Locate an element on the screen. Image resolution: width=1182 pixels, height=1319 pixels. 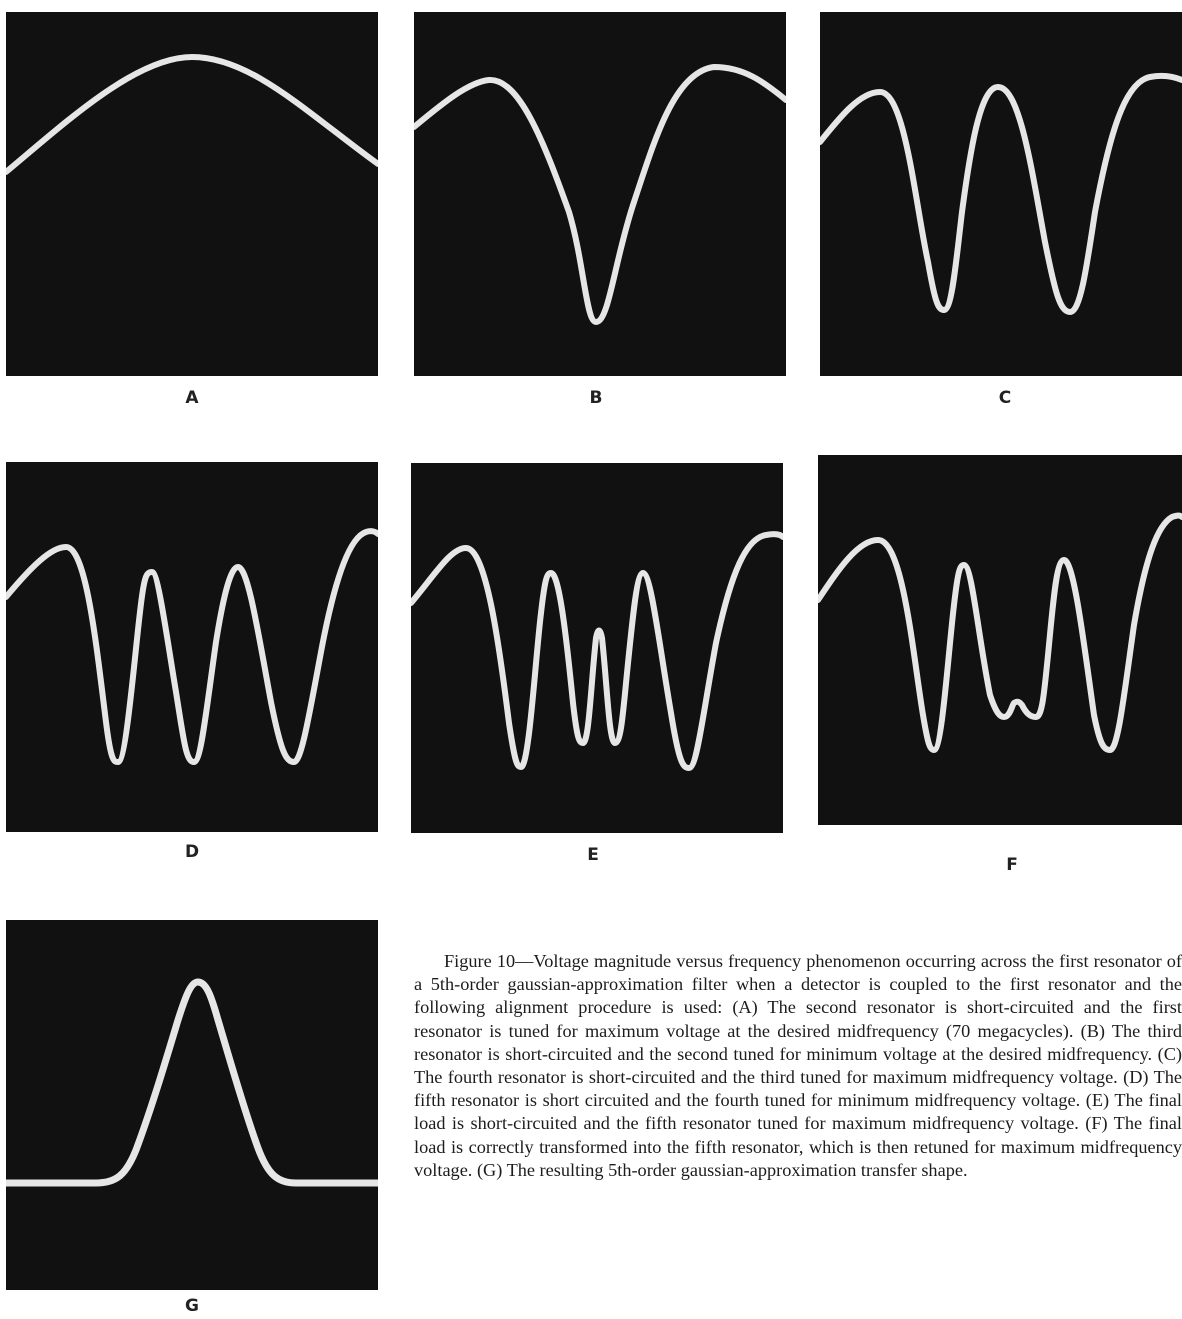
trace-e is located at coordinates (597, 651).